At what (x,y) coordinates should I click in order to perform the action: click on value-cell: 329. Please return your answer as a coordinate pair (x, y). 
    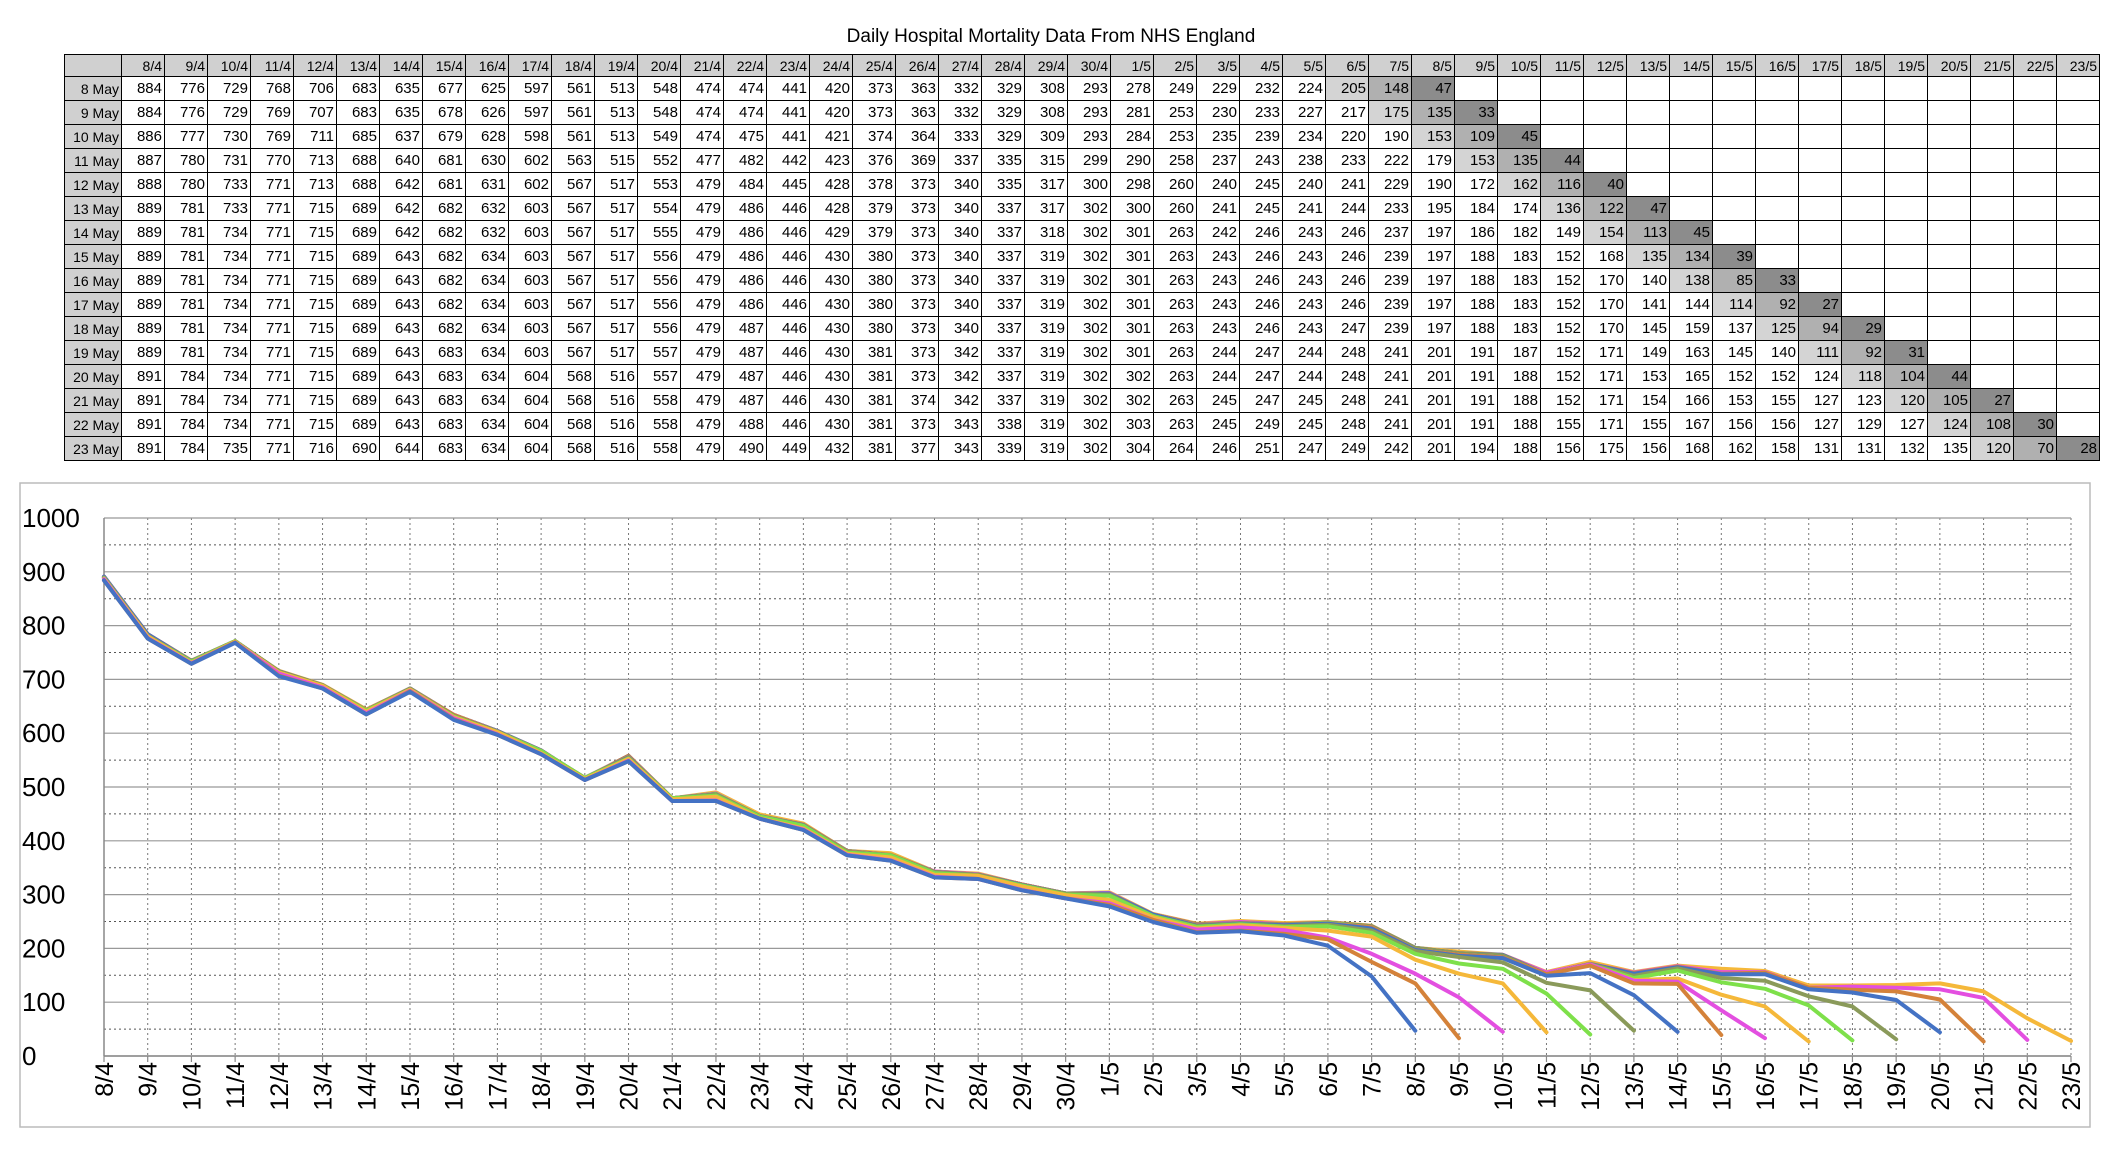
    Looking at the image, I should click on (1003, 136).